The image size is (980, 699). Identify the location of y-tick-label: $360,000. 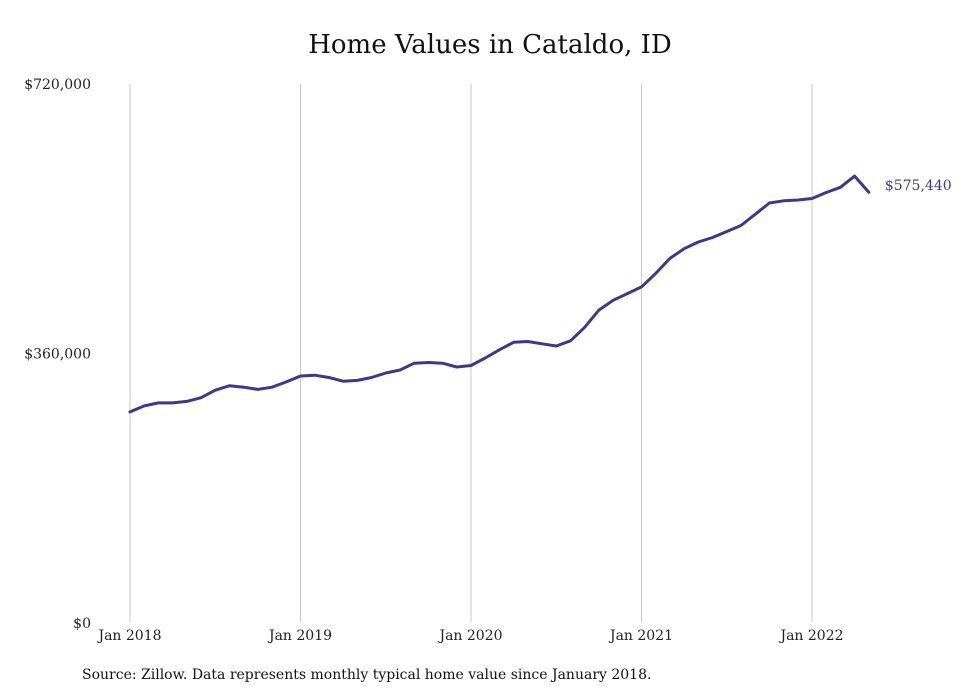
(57, 355).